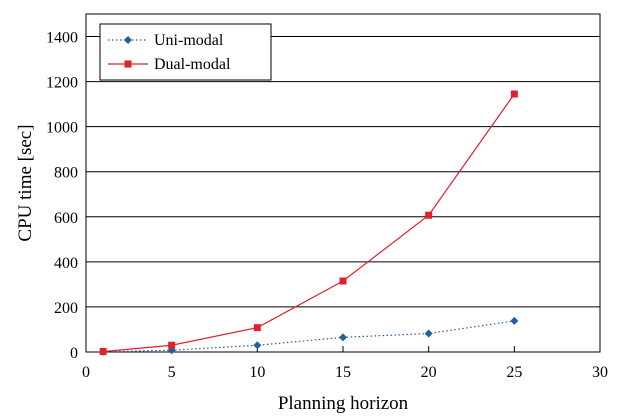  I want to click on y-tick-label: 200, so click(66, 308).